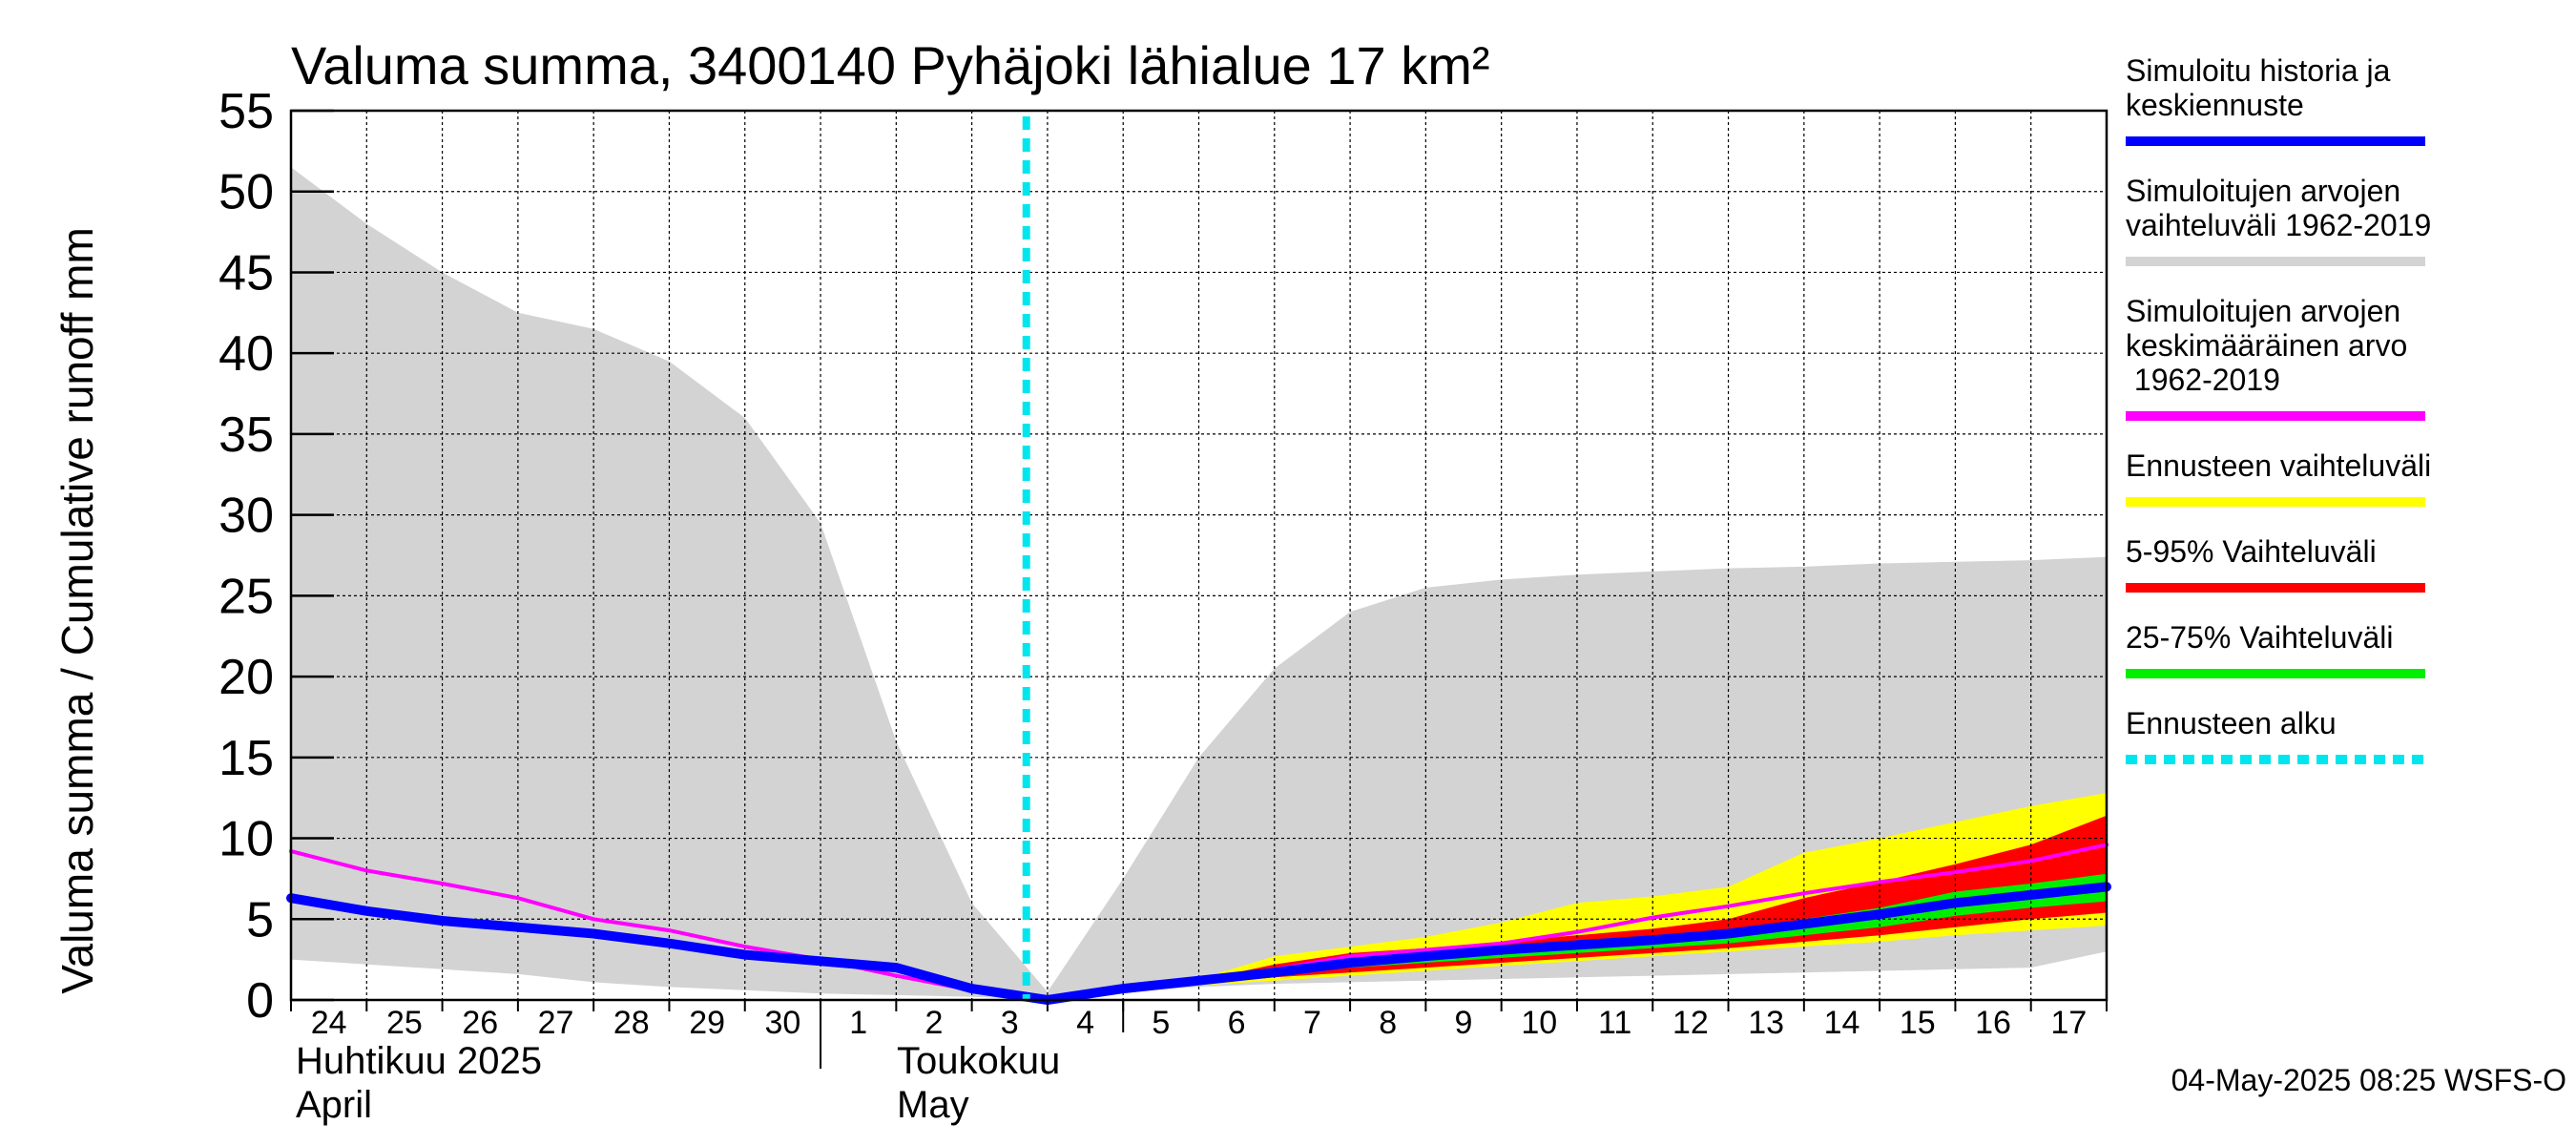 This screenshot has width=2576, height=1145. What do you see at coordinates (260, 920) in the screenshot?
I see `y-tick-label: 5` at bounding box center [260, 920].